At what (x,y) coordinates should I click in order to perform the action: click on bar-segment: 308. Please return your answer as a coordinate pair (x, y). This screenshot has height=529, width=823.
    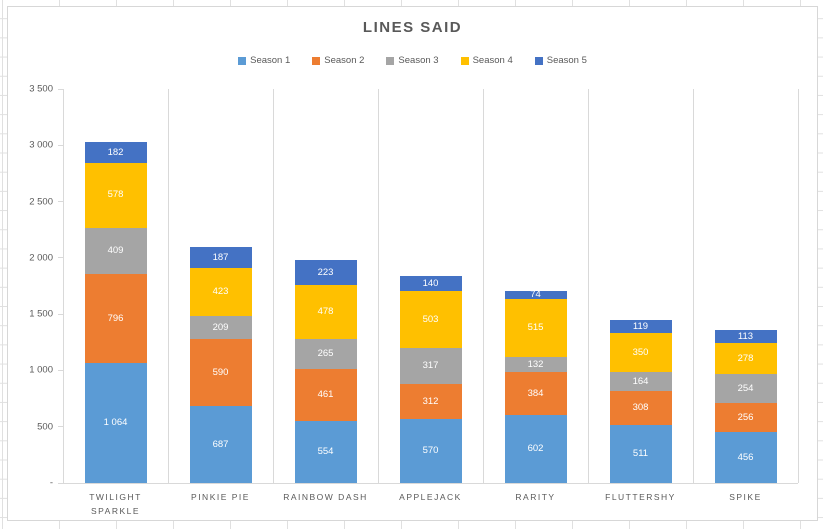
    Looking at the image, I should click on (640, 408).